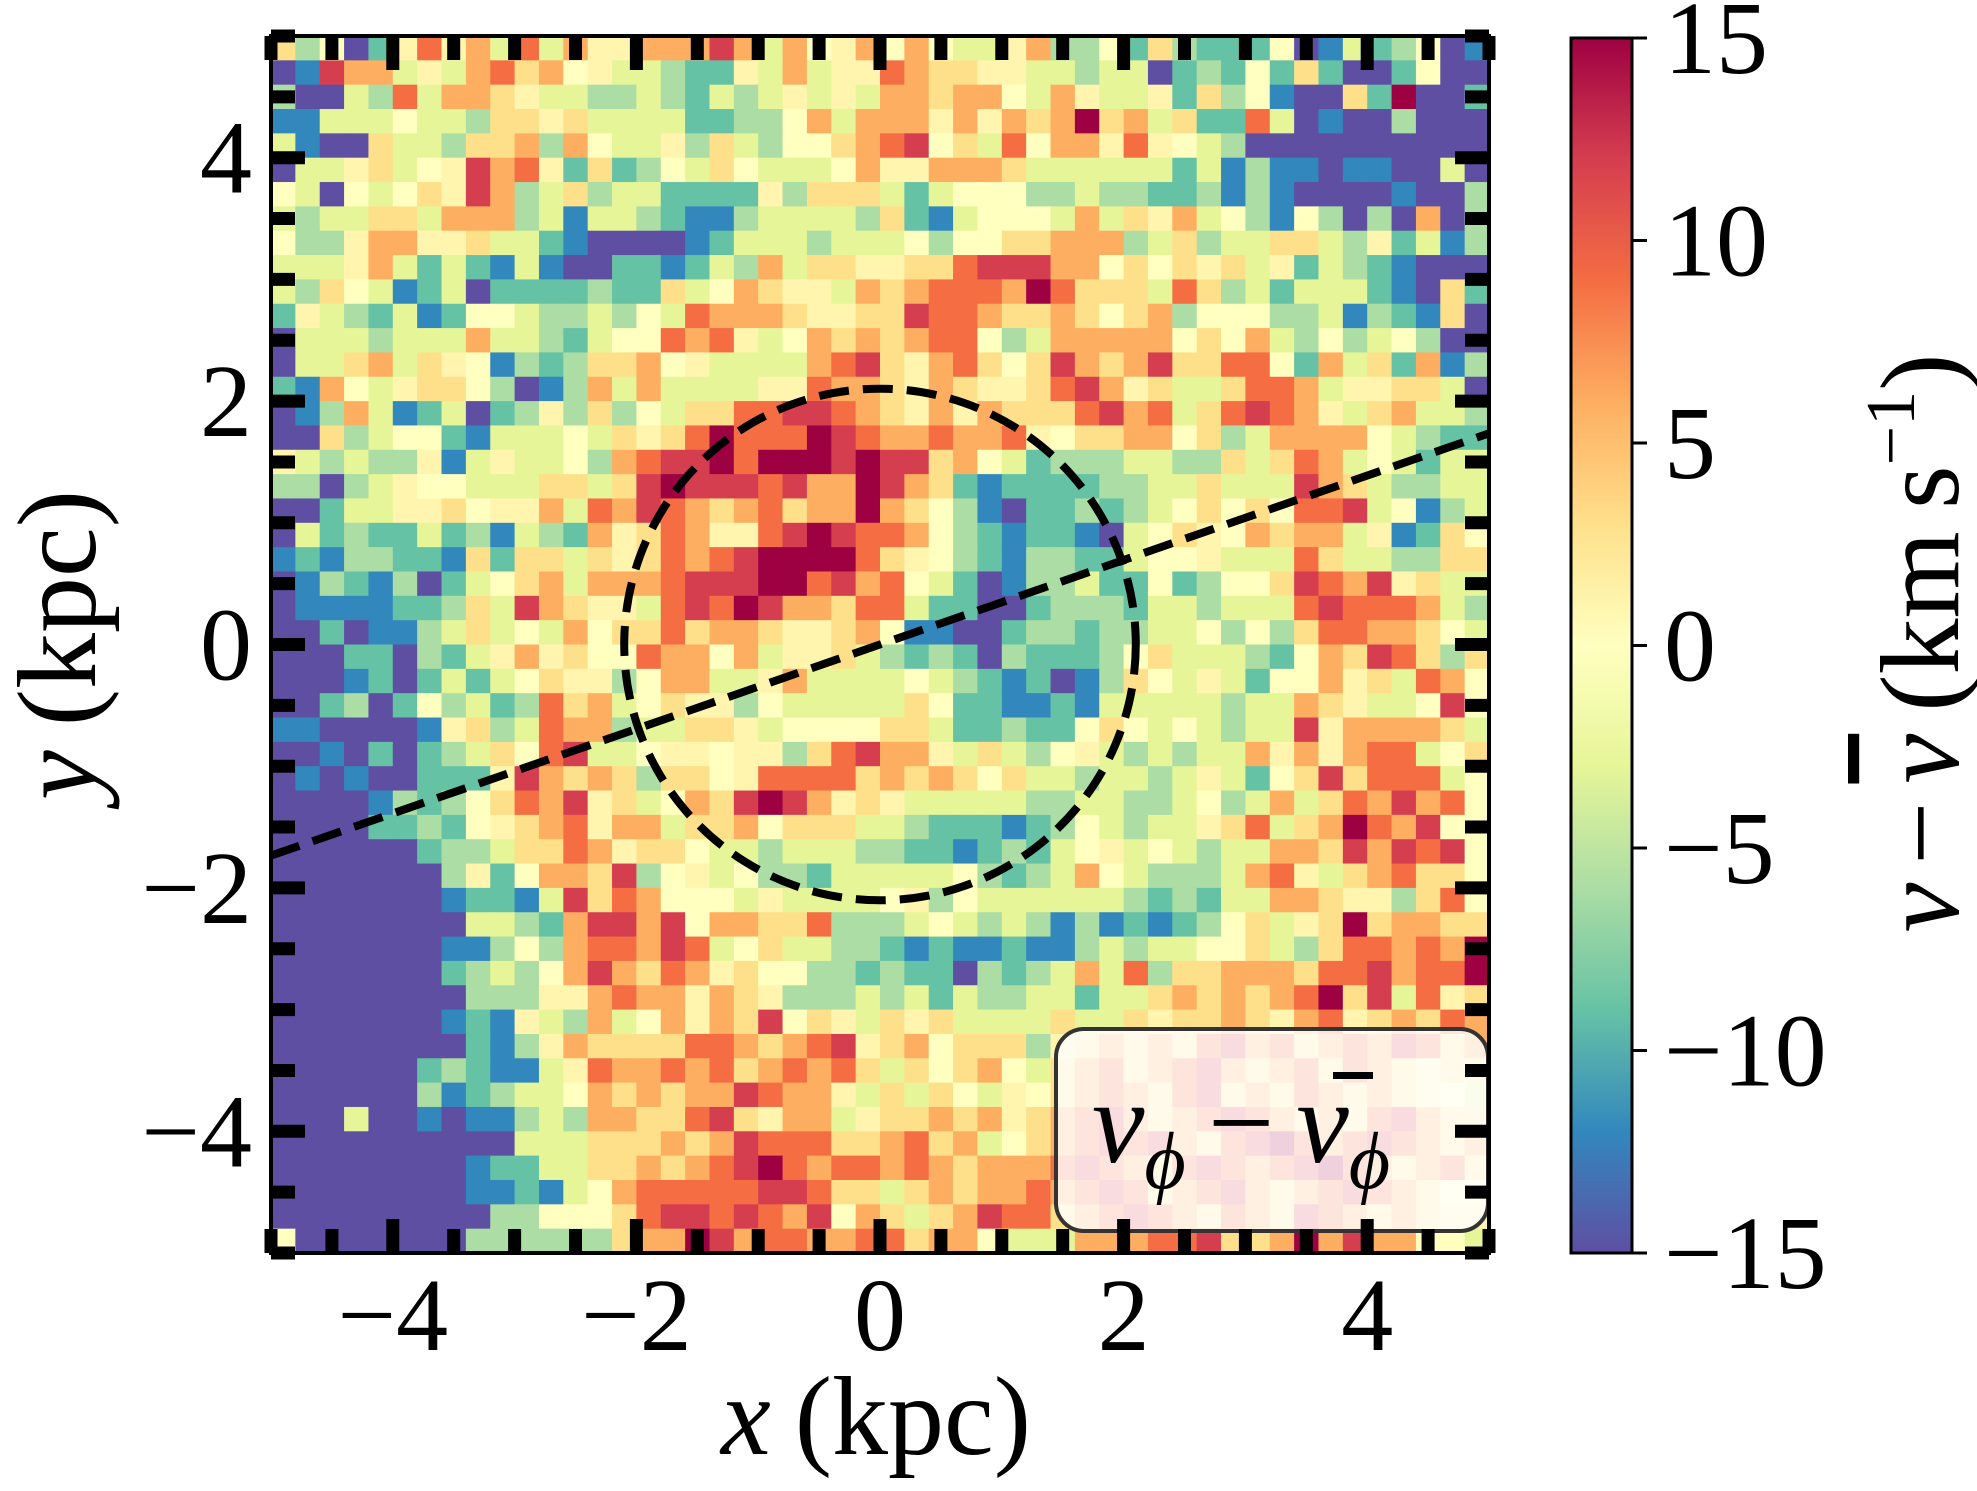  I want to click on colorbar-tick-label: 10, so click(1716, 241).